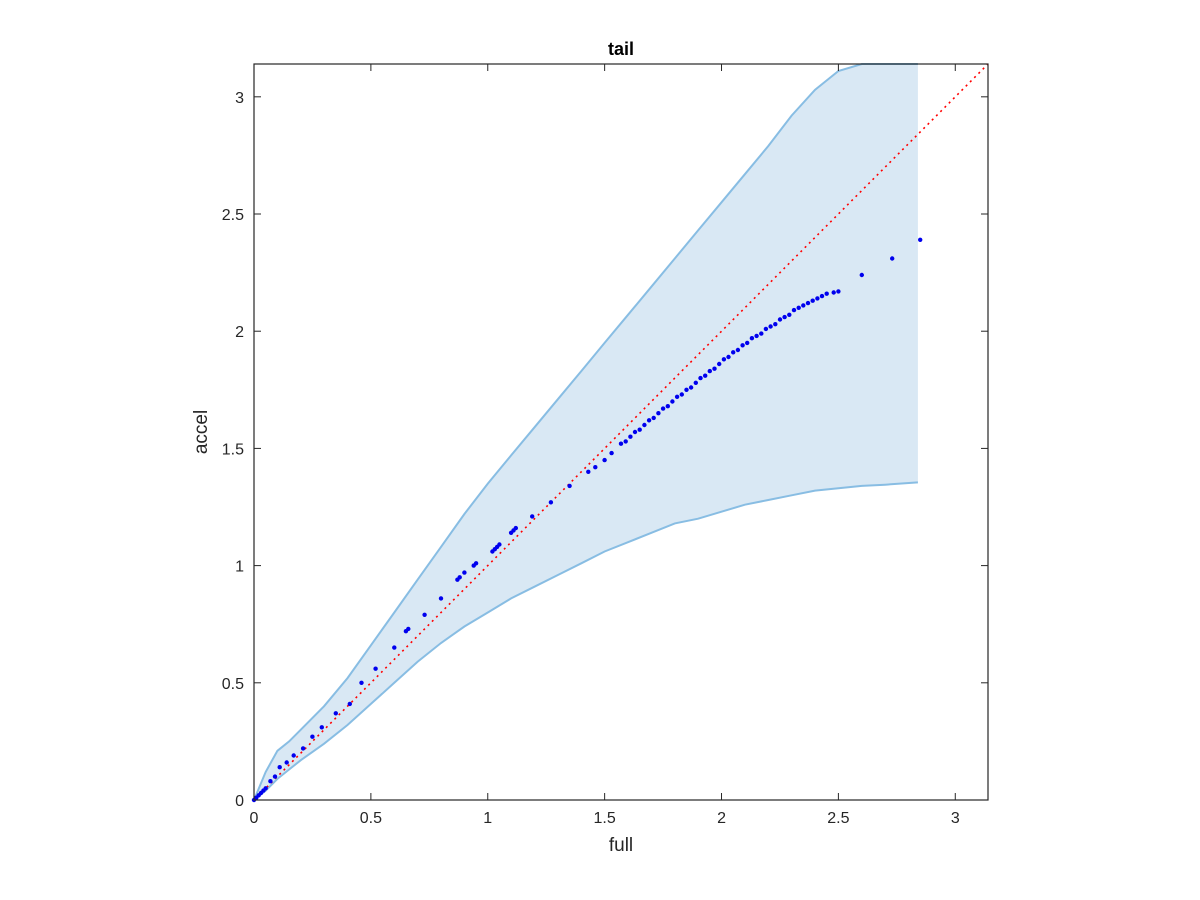 Image resolution: width=1200 pixels, height=900 pixels. I want to click on chart-title: tail, so click(621, 49).